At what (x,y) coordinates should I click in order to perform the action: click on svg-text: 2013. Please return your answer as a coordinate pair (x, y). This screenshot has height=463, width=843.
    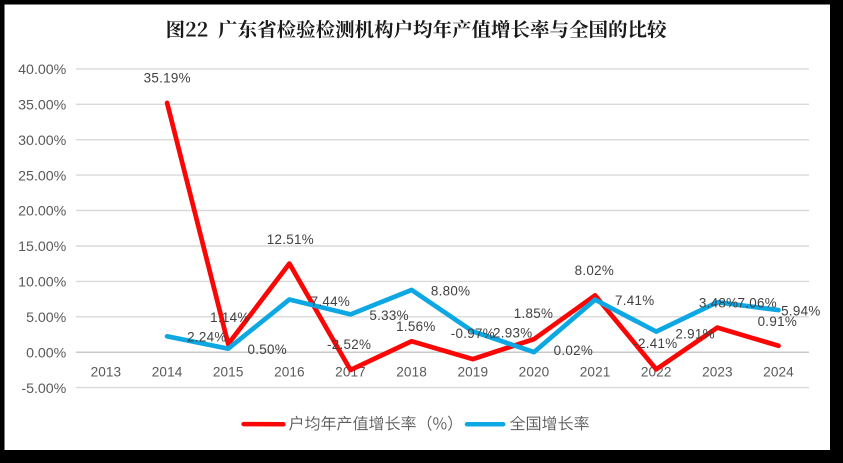
    Looking at the image, I should click on (106, 372).